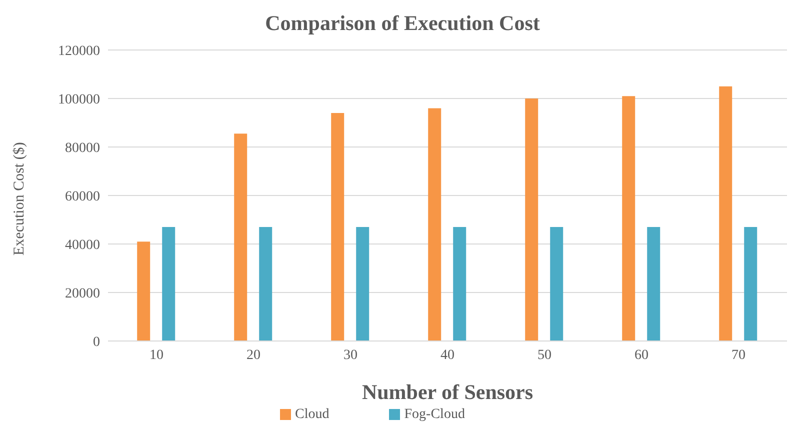 The width and height of the screenshot is (805, 436). Describe the element at coordinates (641, 355) in the screenshot. I see `x-tick-label: 60` at that location.